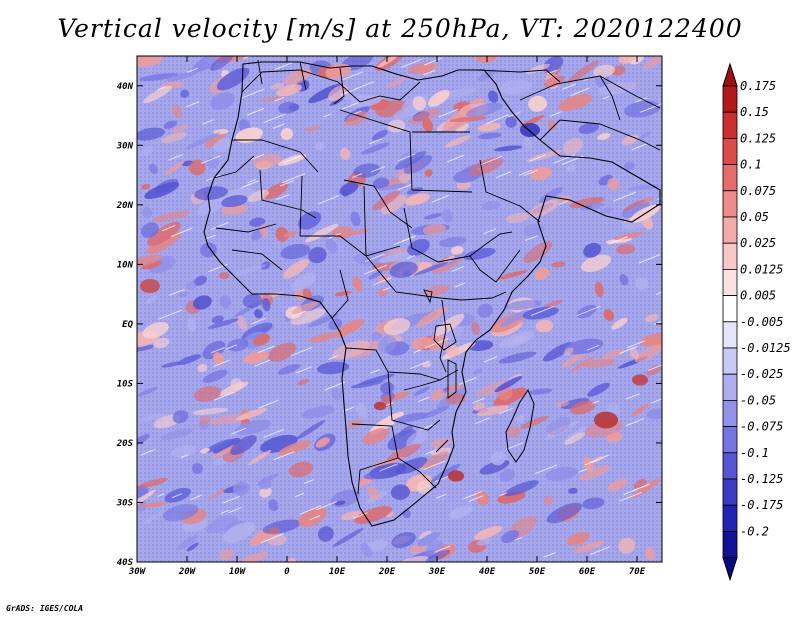  Describe the element at coordinates (437, 572) in the screenshot. I see `lon-tick-label: 30E` at that location.